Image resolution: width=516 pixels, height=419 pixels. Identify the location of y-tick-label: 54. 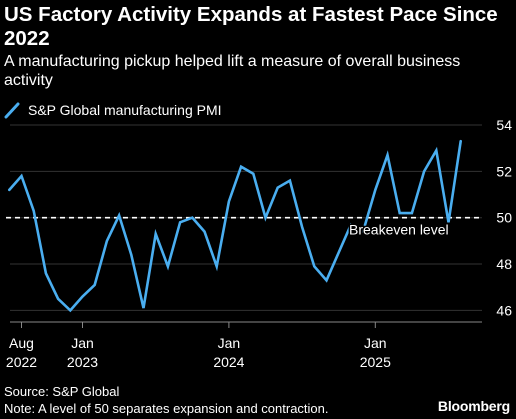
(504, 125).